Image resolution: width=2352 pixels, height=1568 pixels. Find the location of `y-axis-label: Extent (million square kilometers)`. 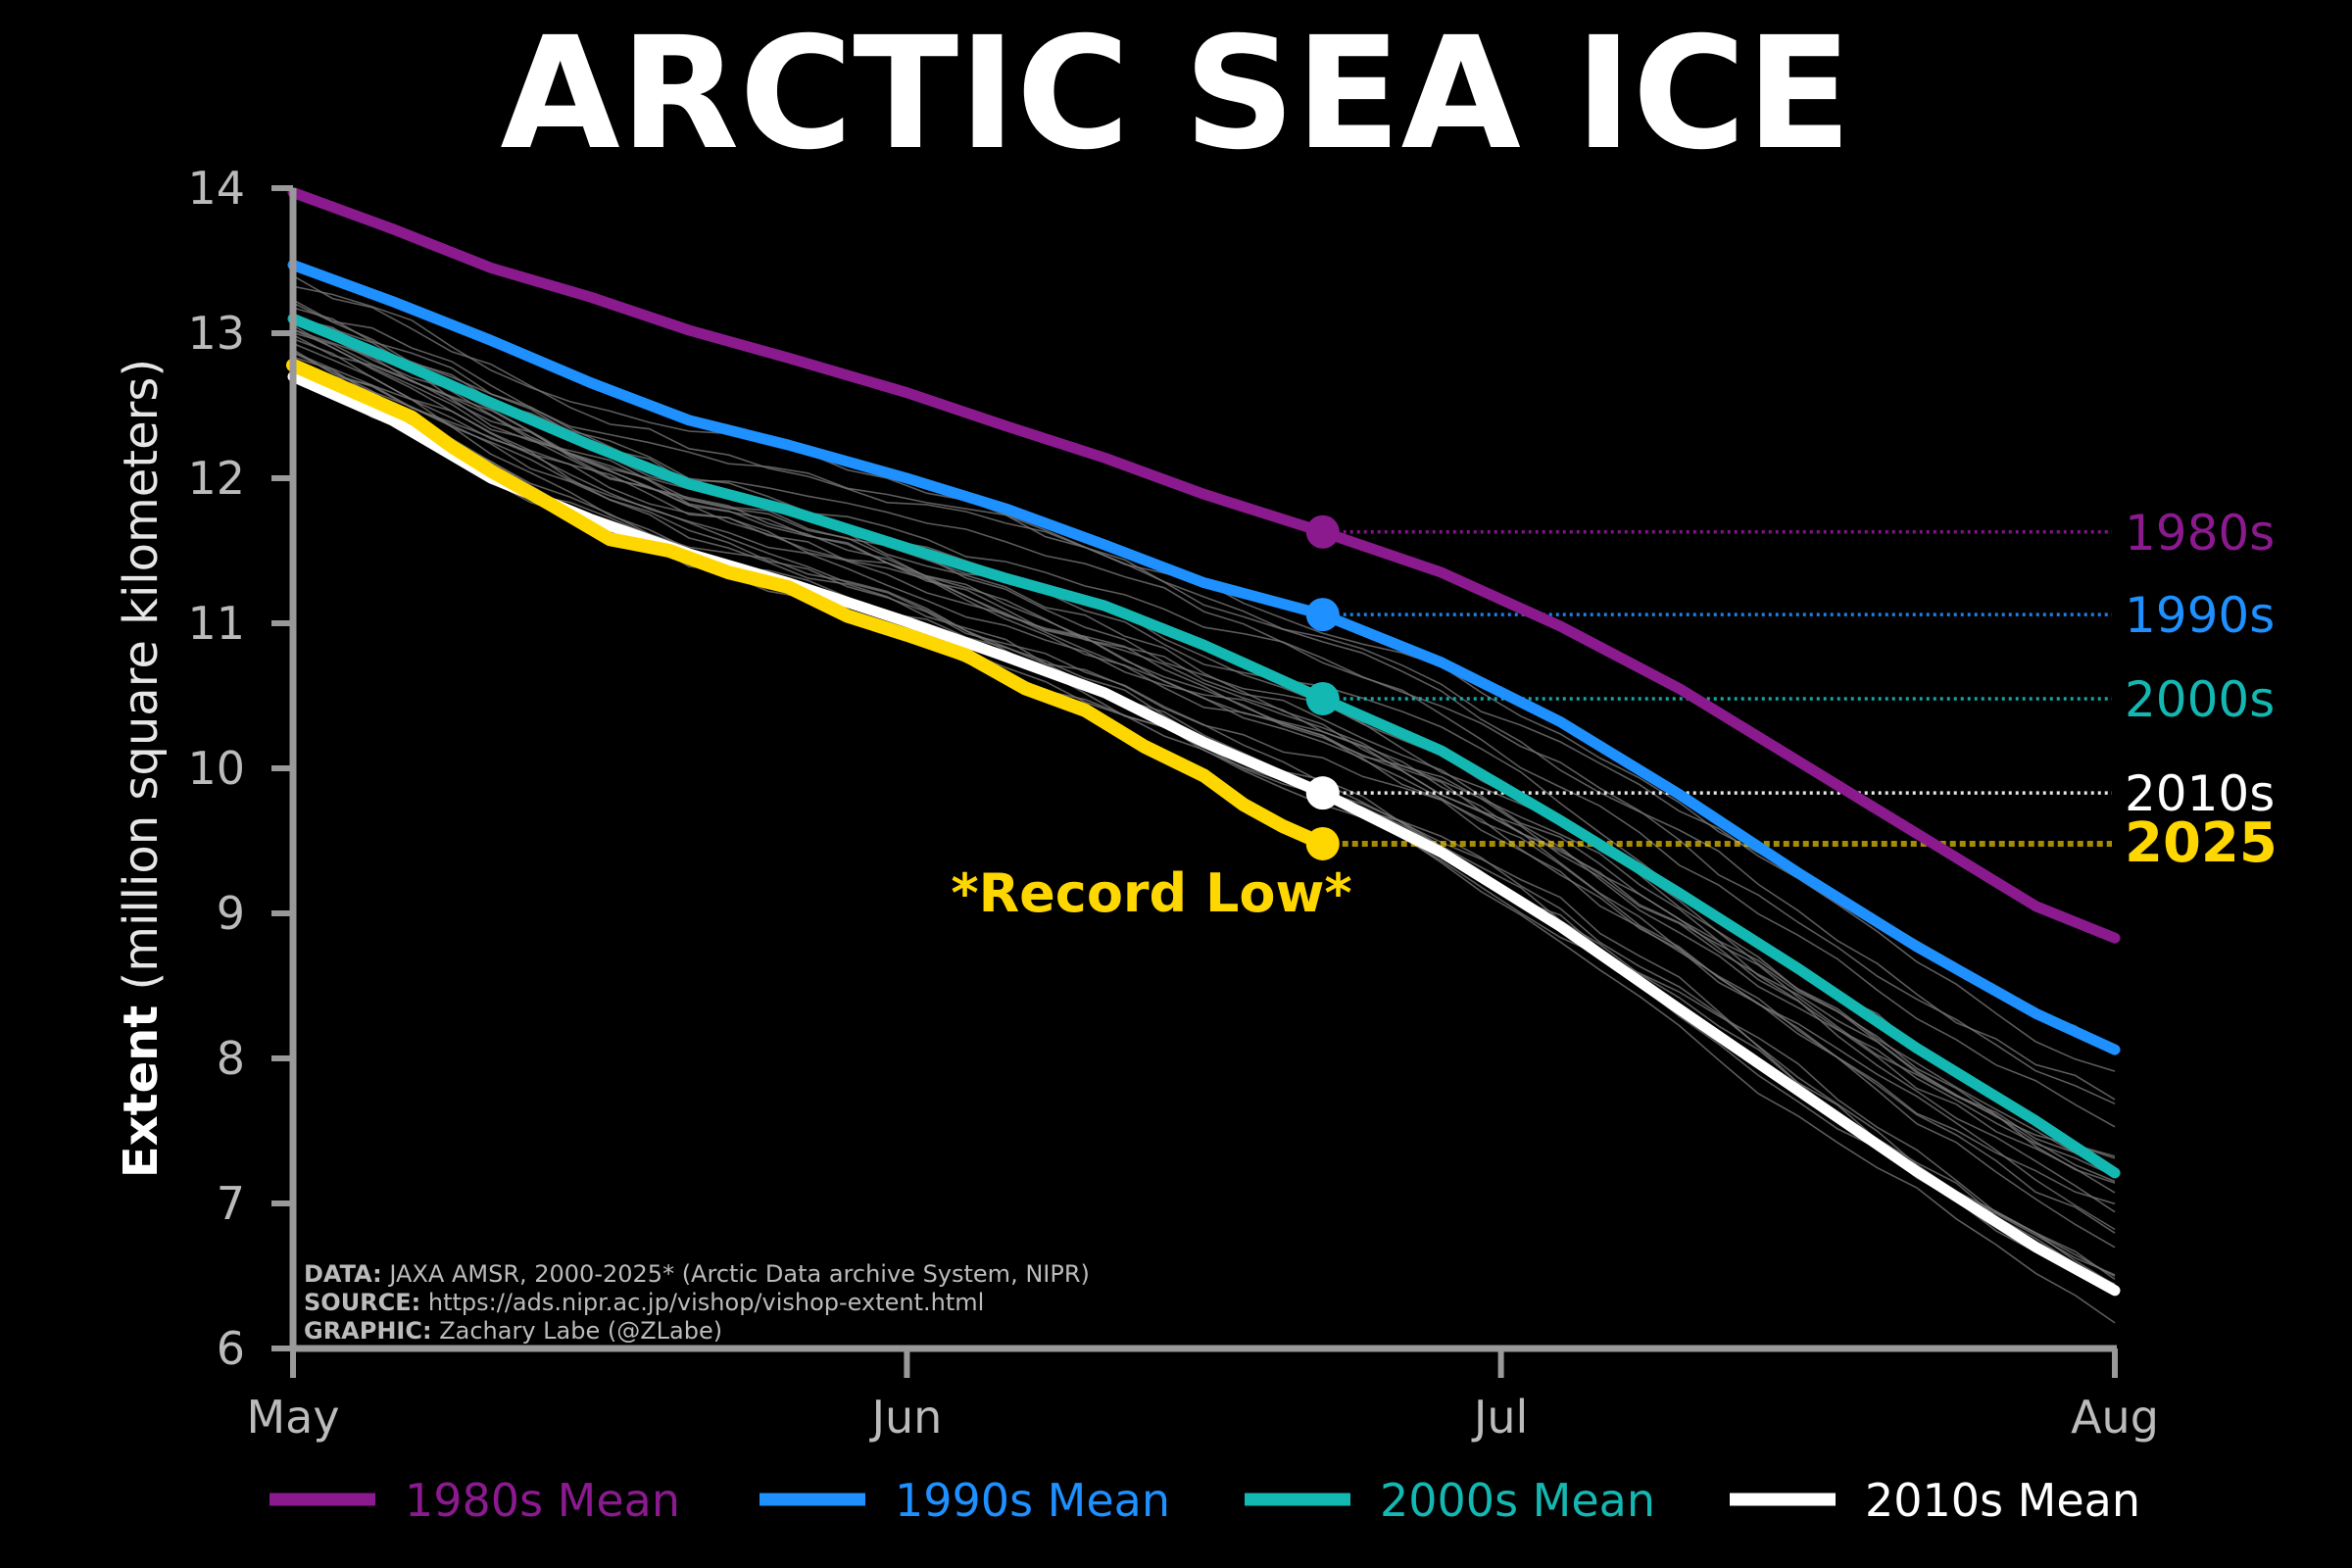

y-axis-label: Extent (million square kilometers) is located at coordinates (141, 768).